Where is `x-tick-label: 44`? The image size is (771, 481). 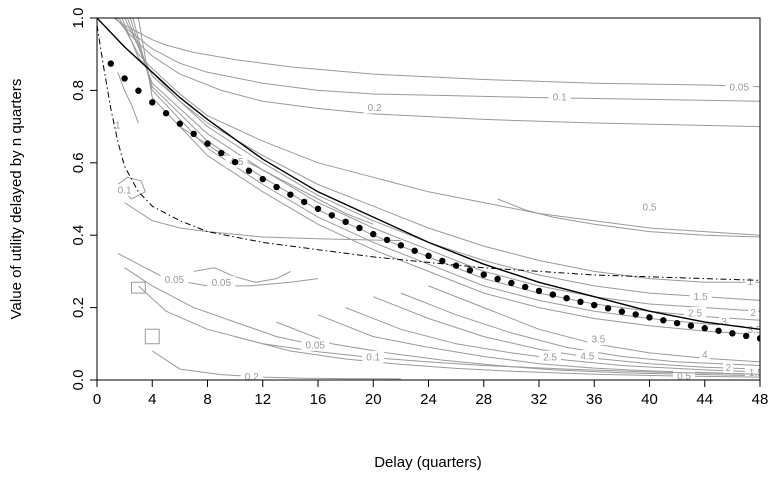 x-tick-label: 44 is located at coordinates (704, 399).